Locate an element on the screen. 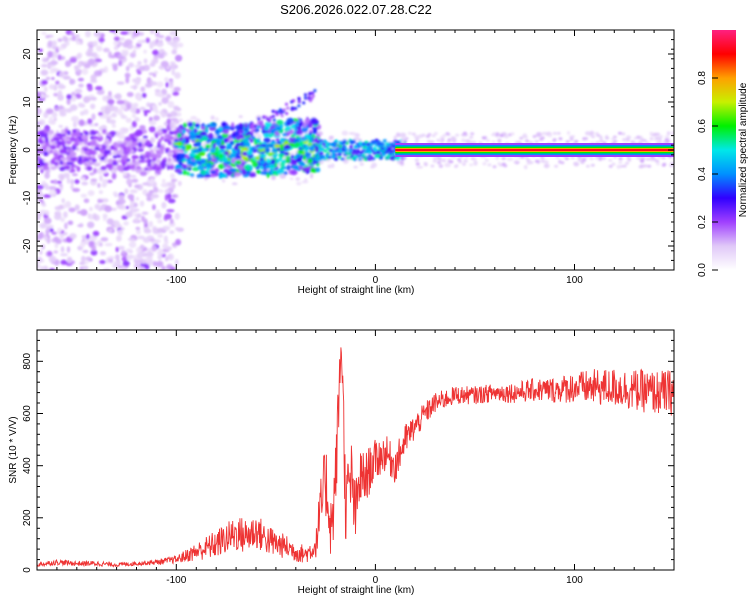  spectrogram-y-tick-label: 10 is located at coordinates (27, 102).